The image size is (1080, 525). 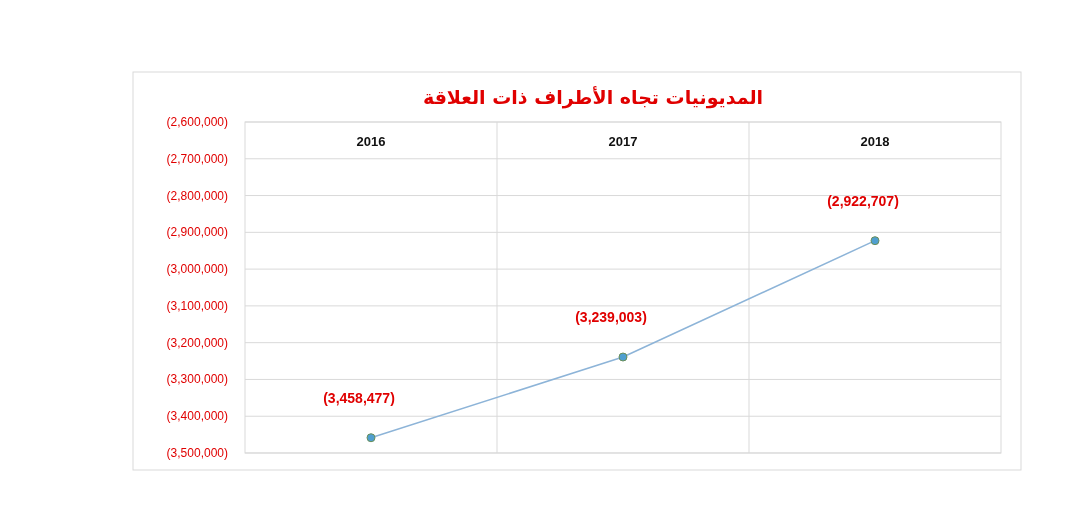 What do you see at coordinates (197, 232) in the screenshot?
I see `y-tick-label: (2,900,000)` at bounding box center [197, 232].